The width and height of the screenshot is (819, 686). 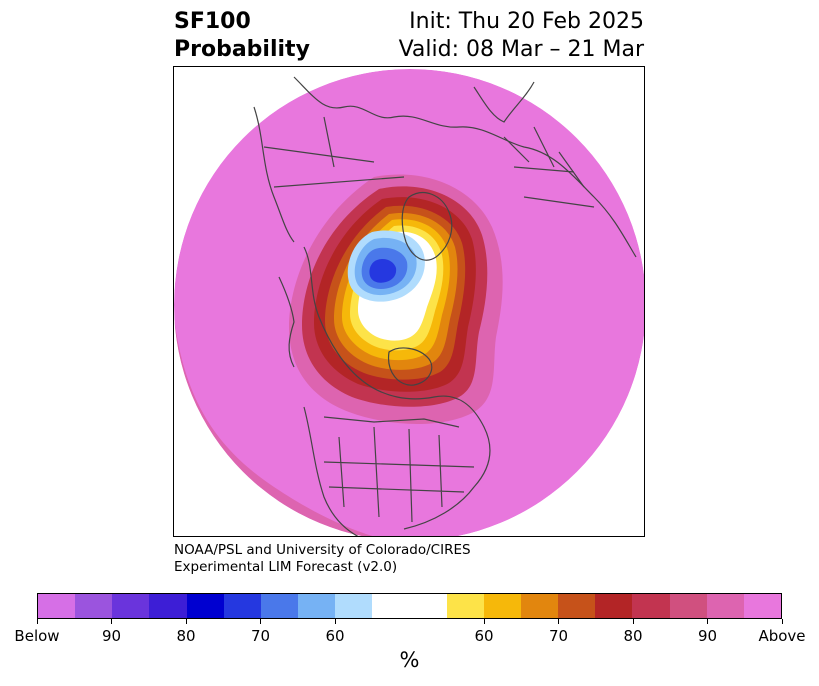 What do you see at coordinates (391, 422) in the screenshot?
I see `border-canada-us` at bounding box center [391, 422].